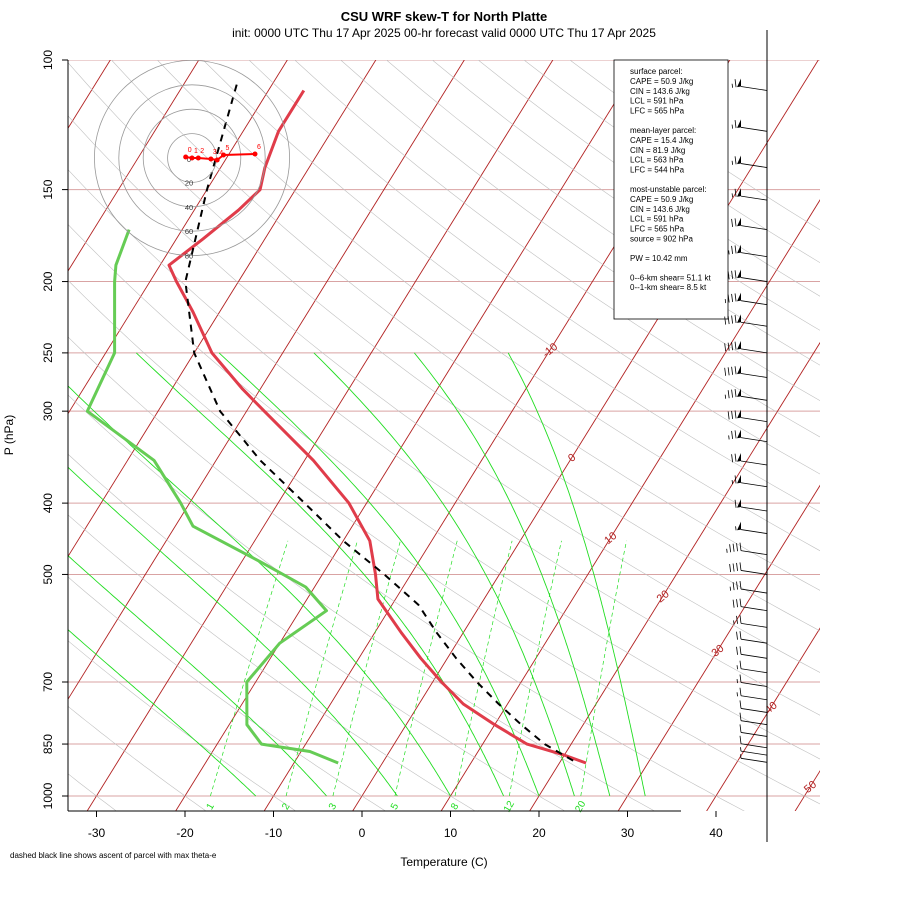 The height and width of the screenshot is (900, 900). I want to click on temperature-tick-label: 20, so click(539, 833).